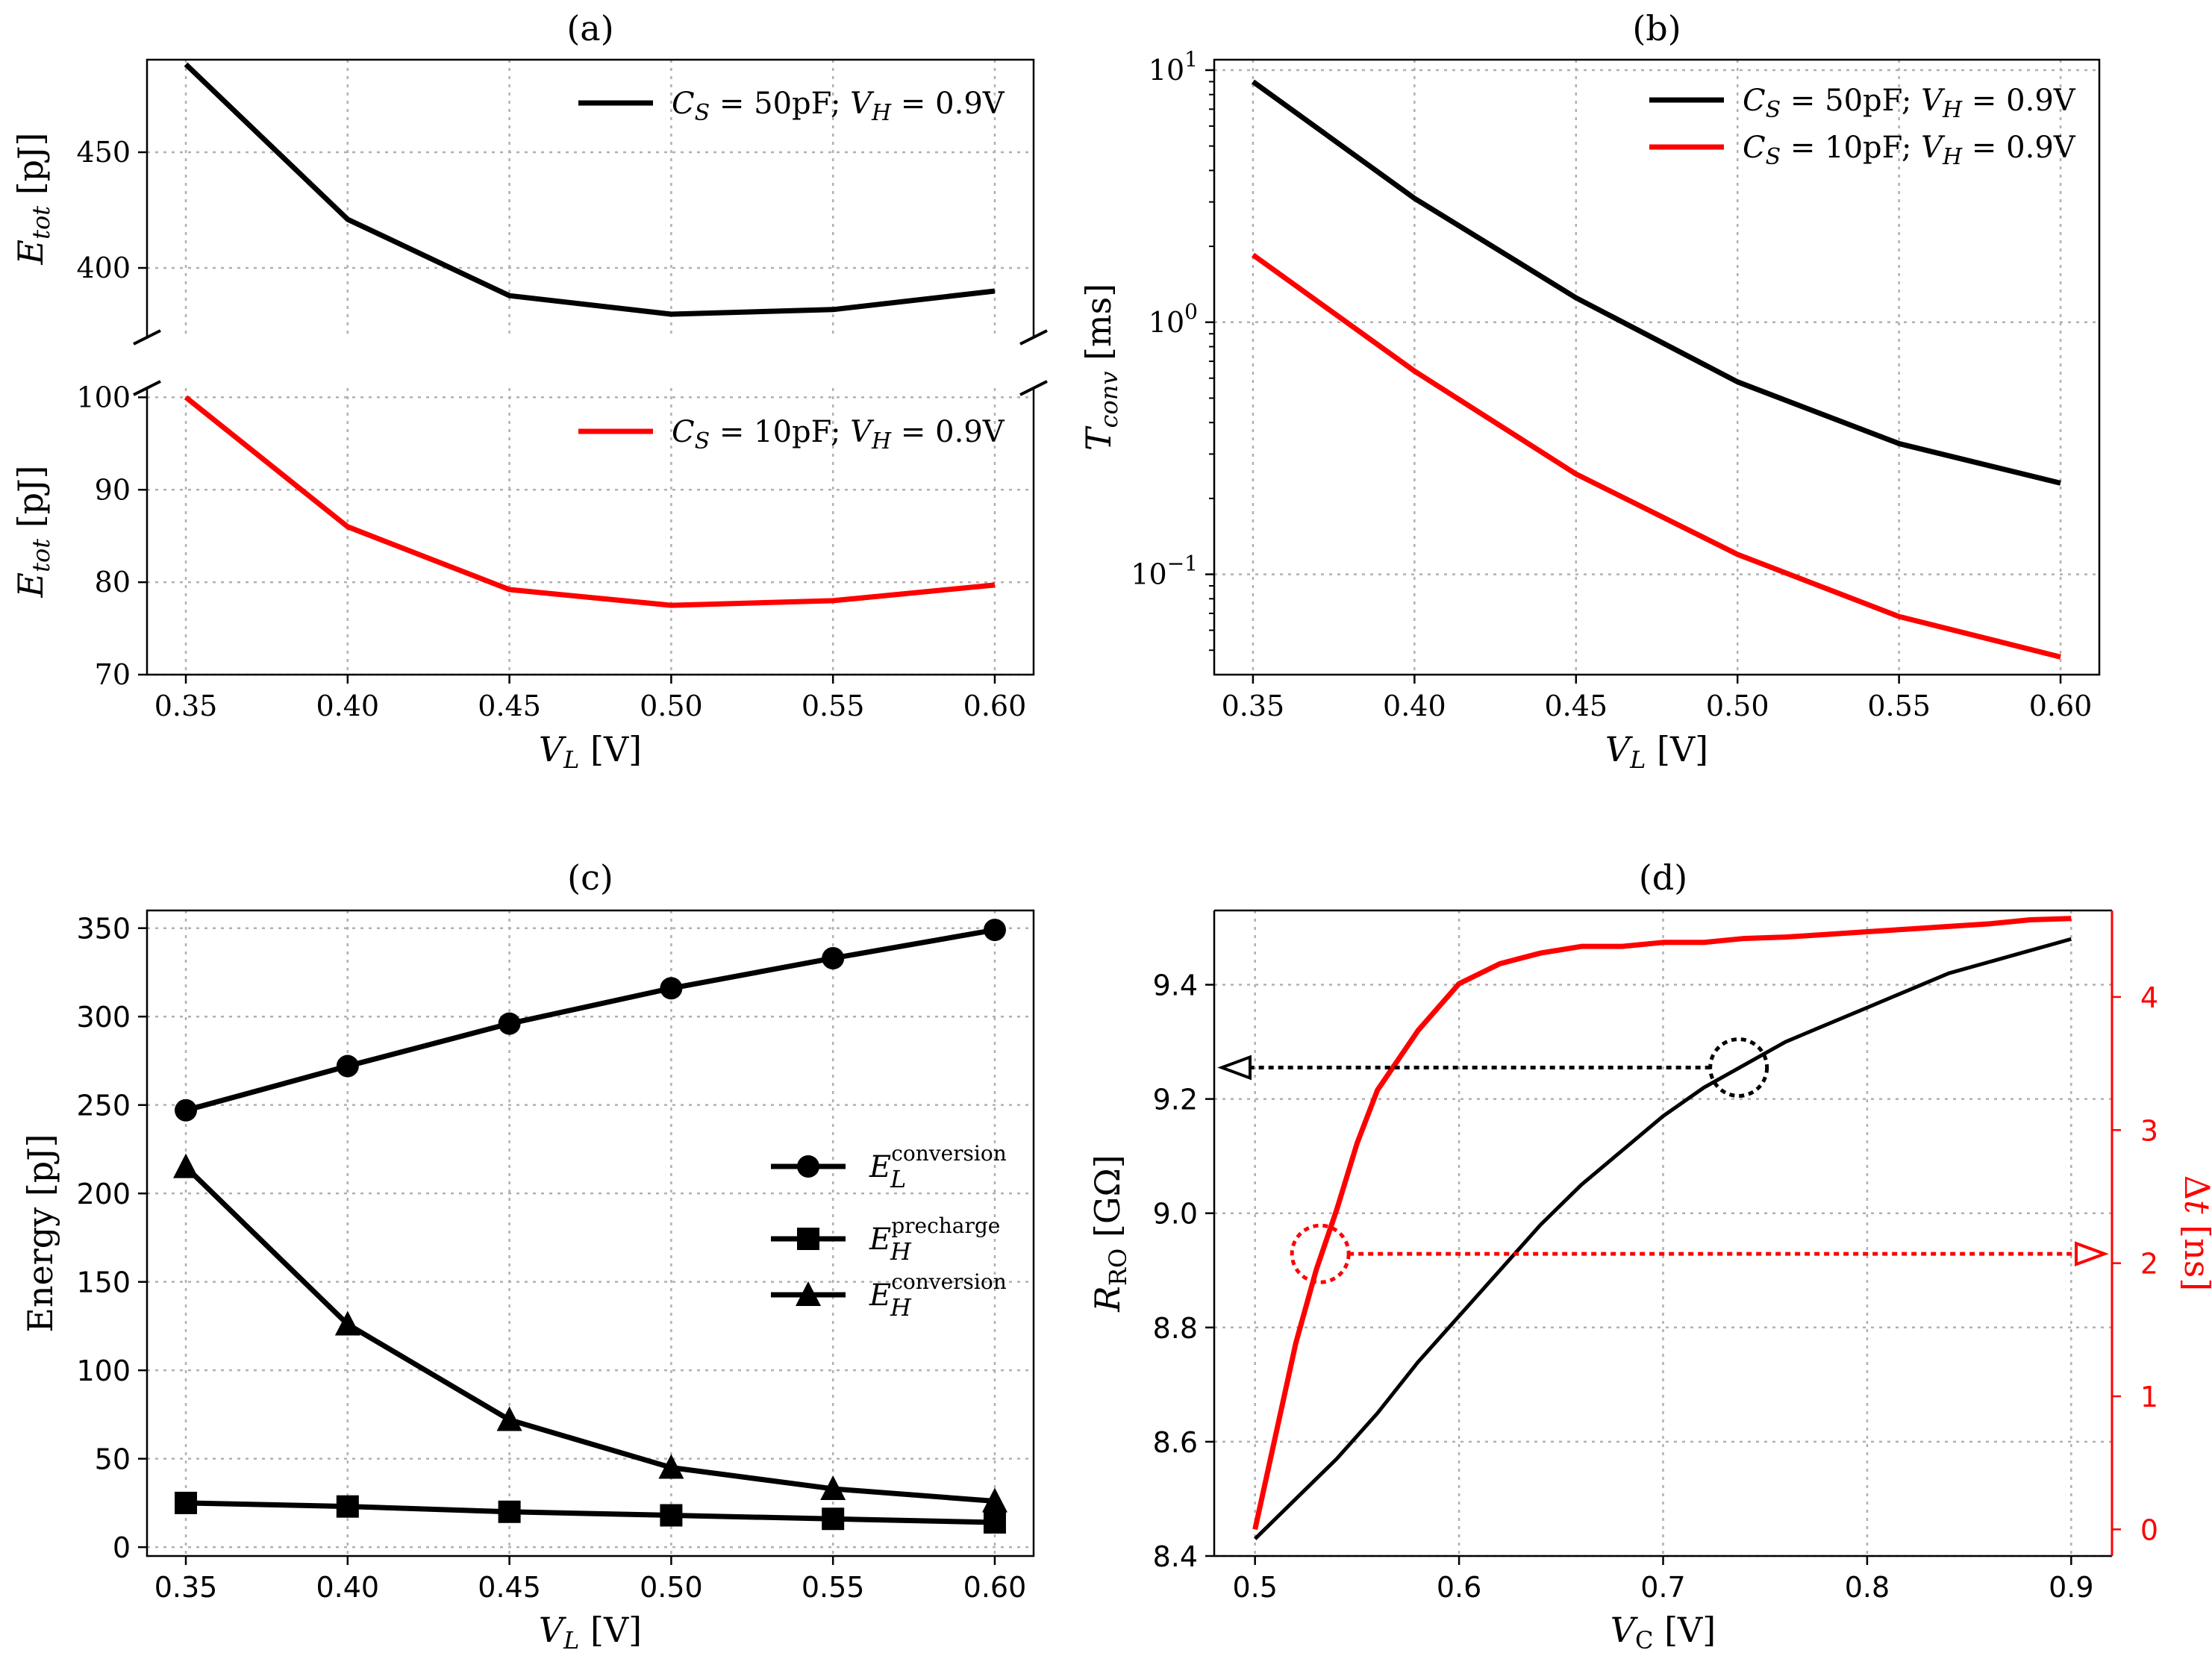  Describe the element at coordinates (2071, 1588) in the screenshot. I see `x-tick-label: 0.9` at that location.